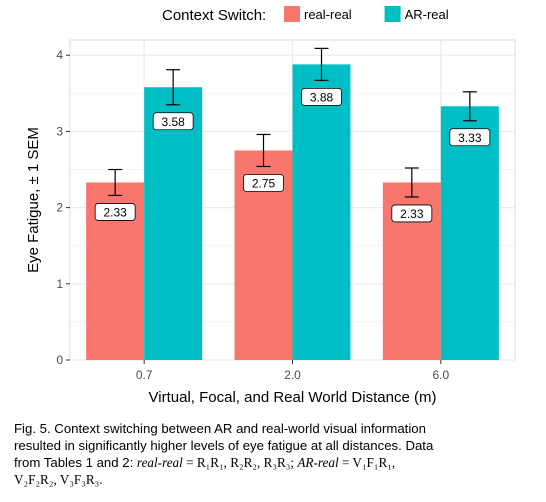  Describe the element at coordinates (469, 106) in the screenshot. I see `error-bar-AR-real-6.0` at that location.